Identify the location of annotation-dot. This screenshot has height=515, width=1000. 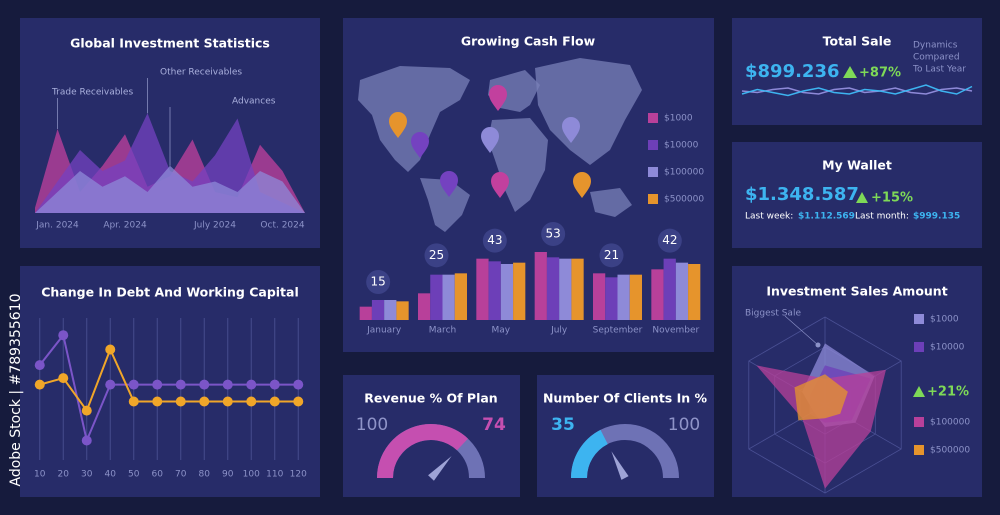
(818, 345).